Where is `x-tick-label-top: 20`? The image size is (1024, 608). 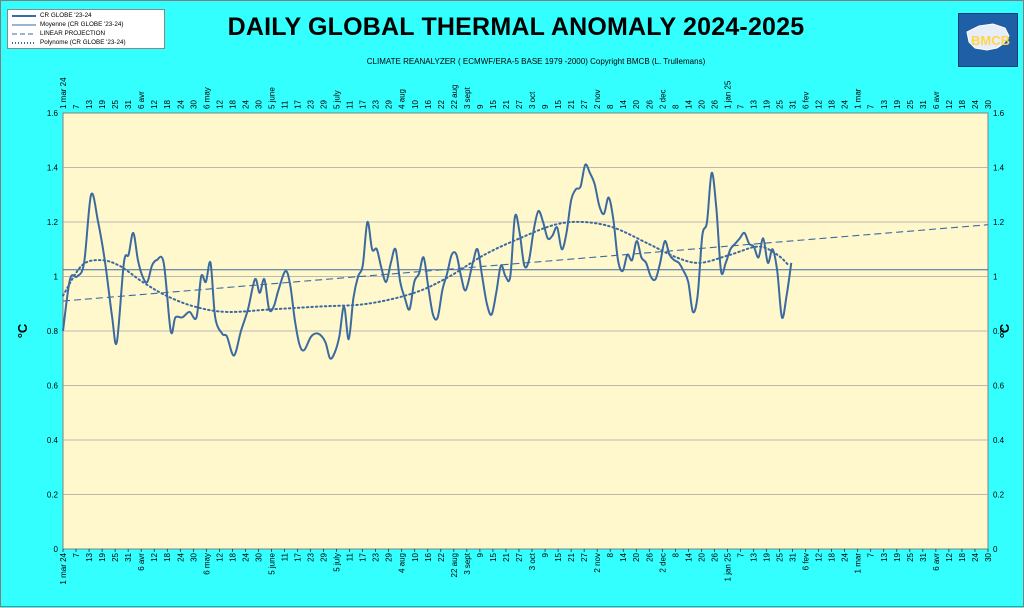
x-tick-label-top: 20 is located at coordinates (636, 104).